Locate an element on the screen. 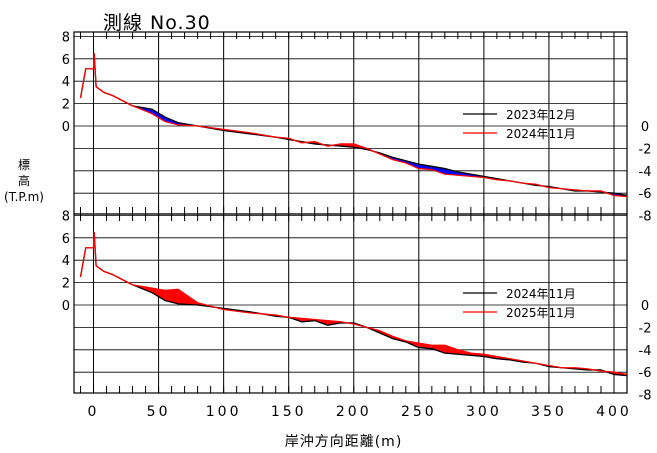 This screenshot has width=657, height=453. page-title: 測線 No.30 is located at coordinates (157, 23).